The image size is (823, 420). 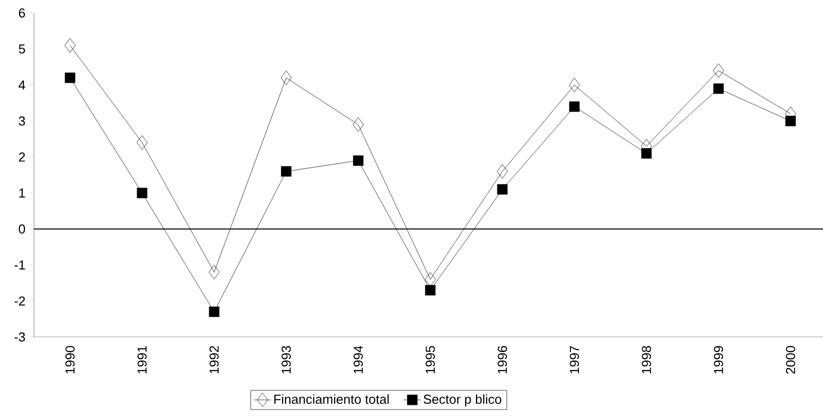 I want to click on y-tick-label: -1, so click(x=19, y=265).